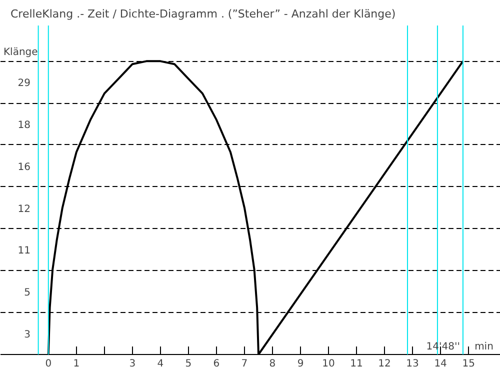 This screenshot has height=391, width=500. Describe the element at coordinates (440, 364) in the screenshot. I see `x-tick-label: 14` at that location.